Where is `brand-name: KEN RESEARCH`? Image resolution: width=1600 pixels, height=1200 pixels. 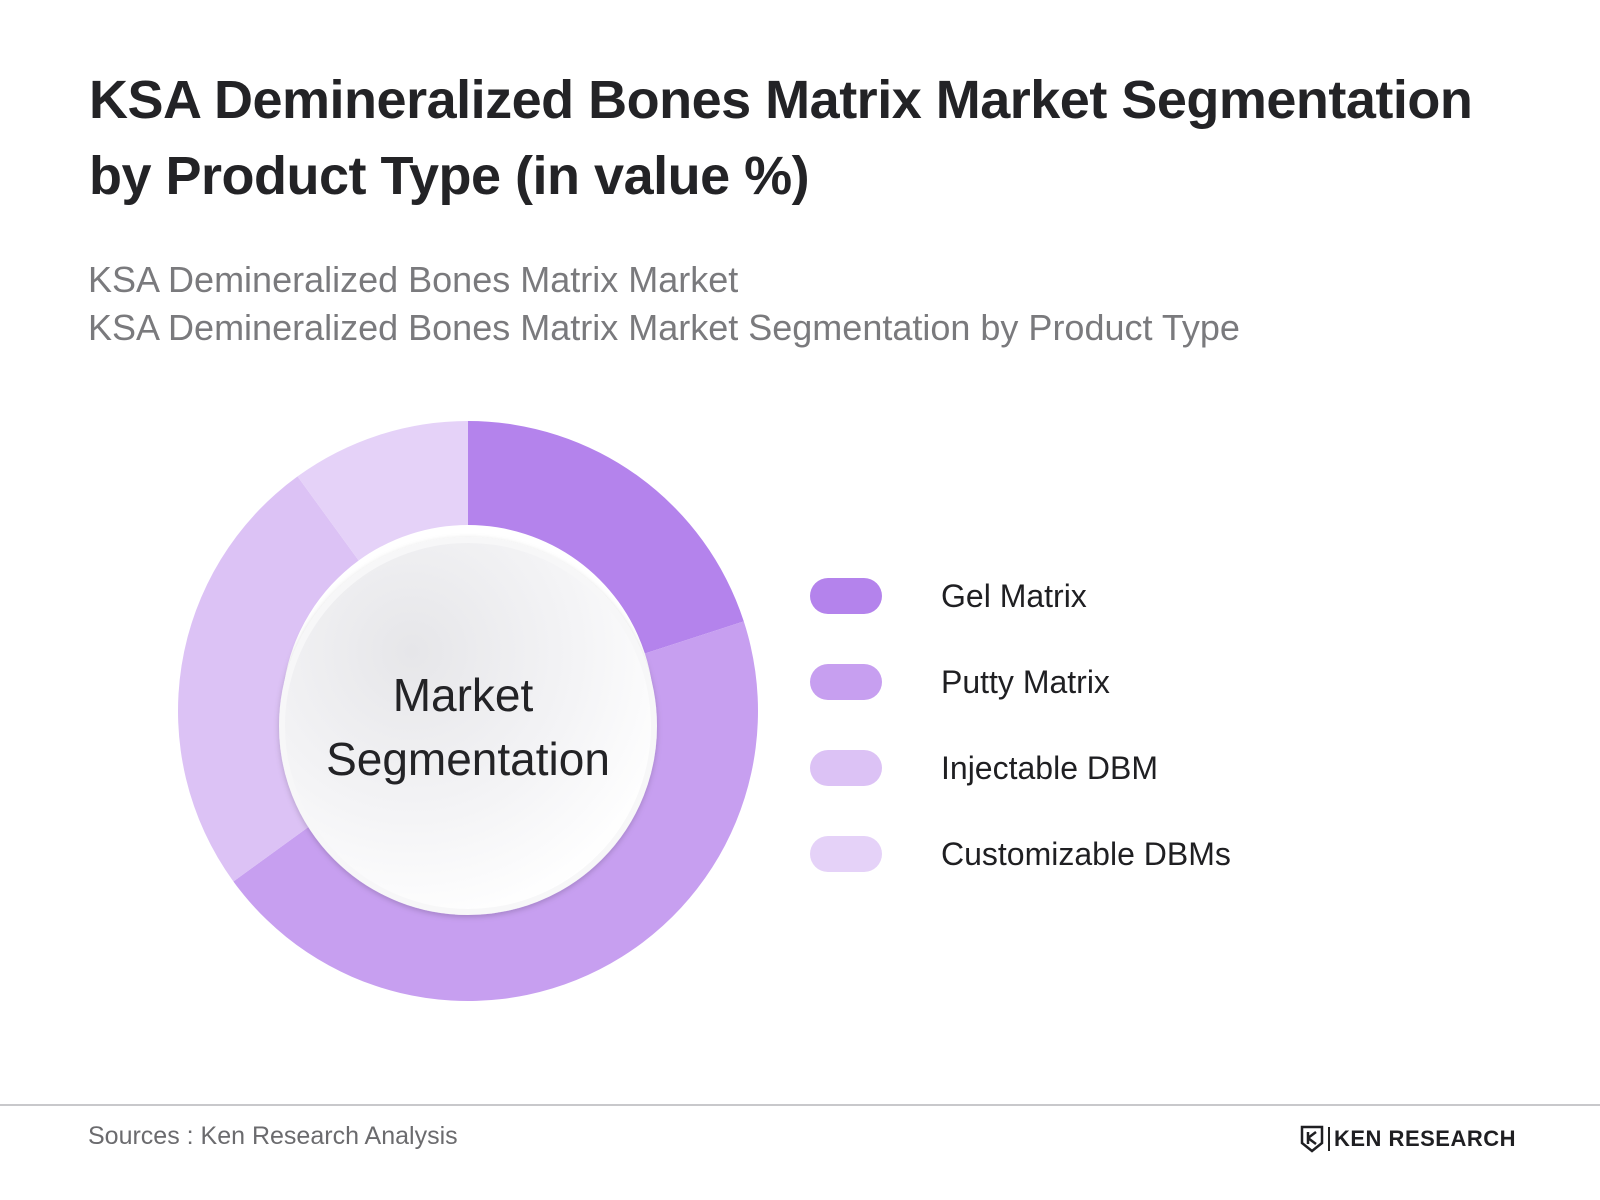
brand-name: KEN RESEARCH is located at coordinates (1425, 1138).